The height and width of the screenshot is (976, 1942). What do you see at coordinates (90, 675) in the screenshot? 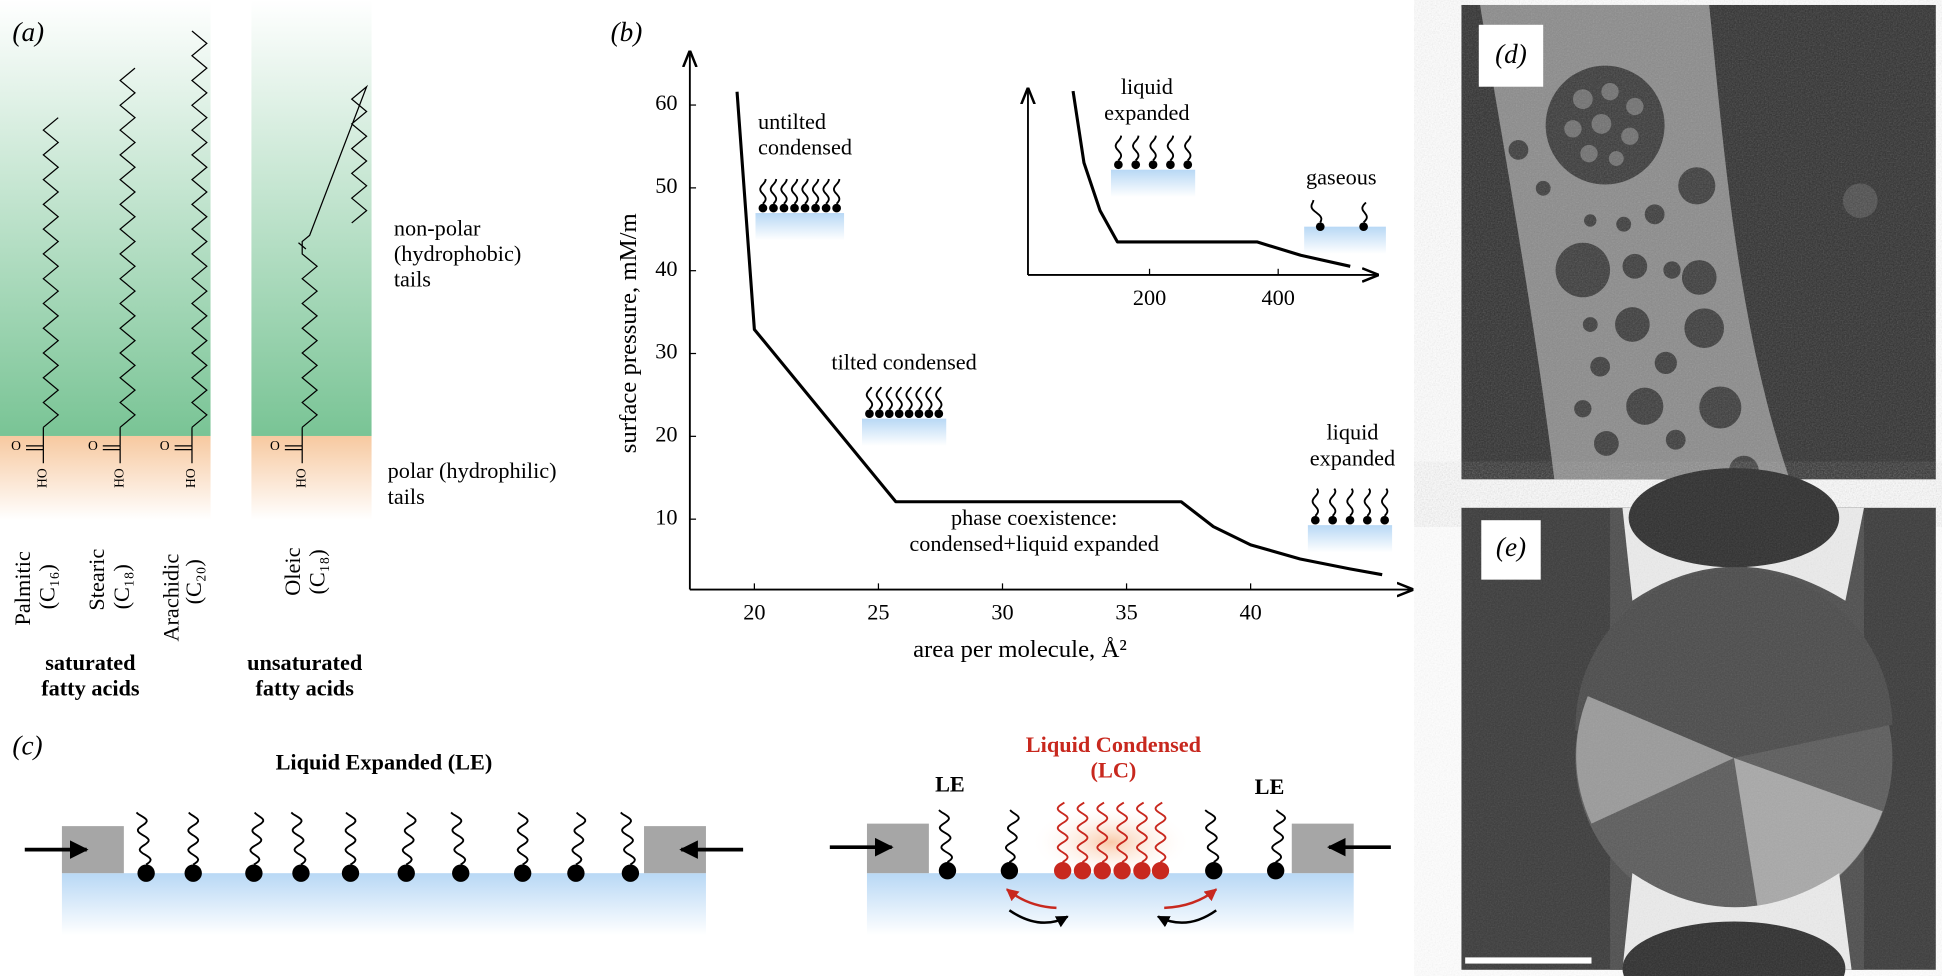
I see `saturated-label: saturated fatty acids` at bounding box center [90, 675].